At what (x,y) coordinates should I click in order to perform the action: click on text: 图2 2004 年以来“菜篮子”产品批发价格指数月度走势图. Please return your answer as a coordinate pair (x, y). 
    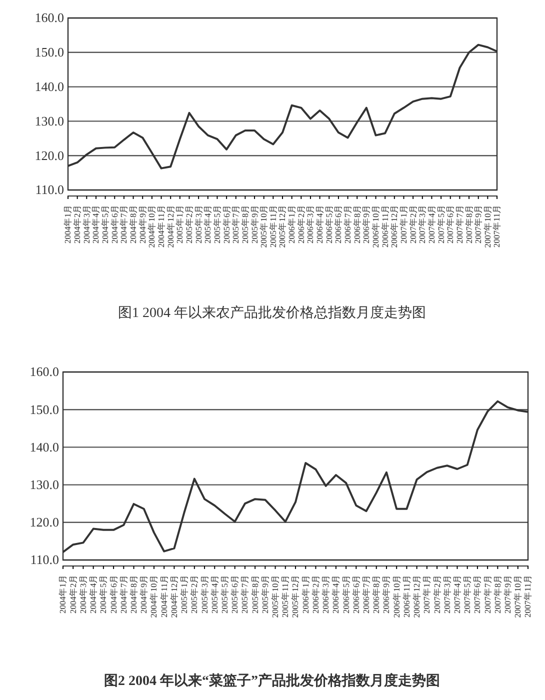
    Looking at the image, I should click on (272, 680).